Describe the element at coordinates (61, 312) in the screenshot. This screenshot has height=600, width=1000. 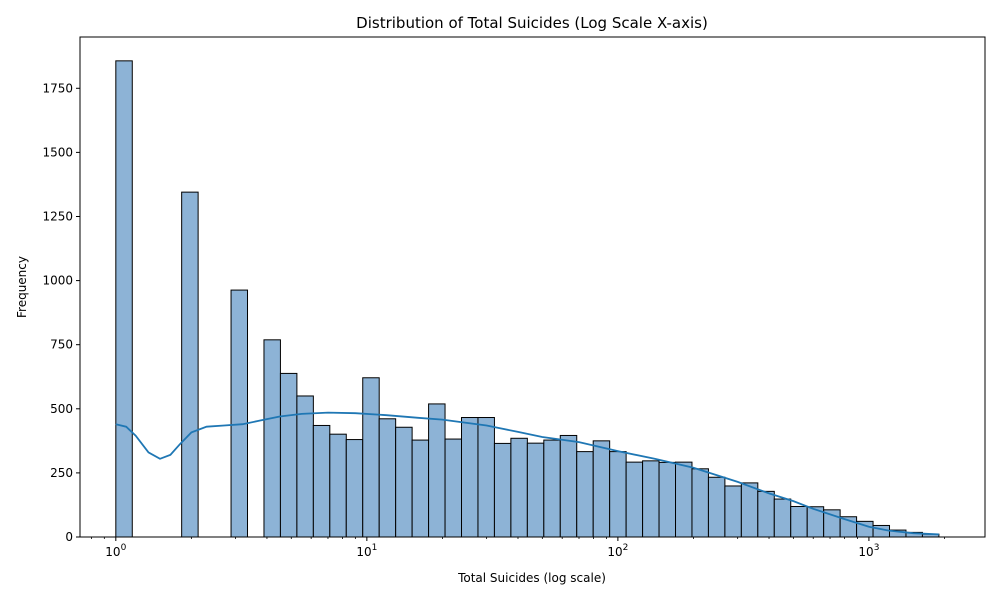
I see `y-axis: 0 250 500 750 1000 1250 1500 1750` at that location.